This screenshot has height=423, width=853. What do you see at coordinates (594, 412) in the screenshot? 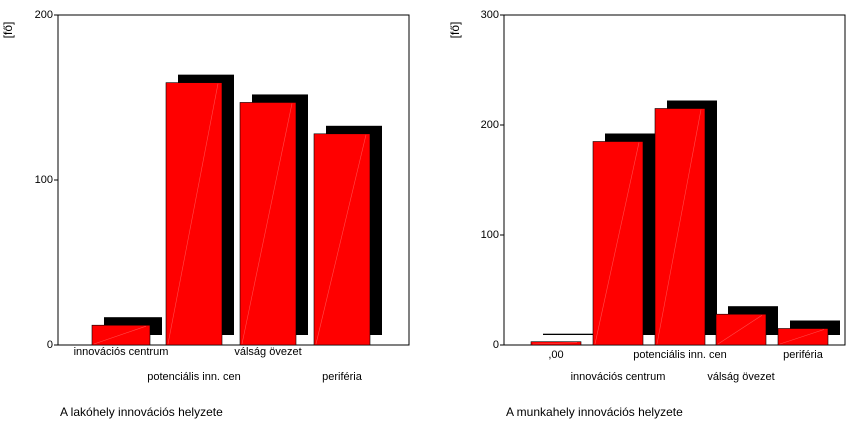
I see `x-axis-label: A munkahely innovációs helyzete` at bounding box center [594, 412].